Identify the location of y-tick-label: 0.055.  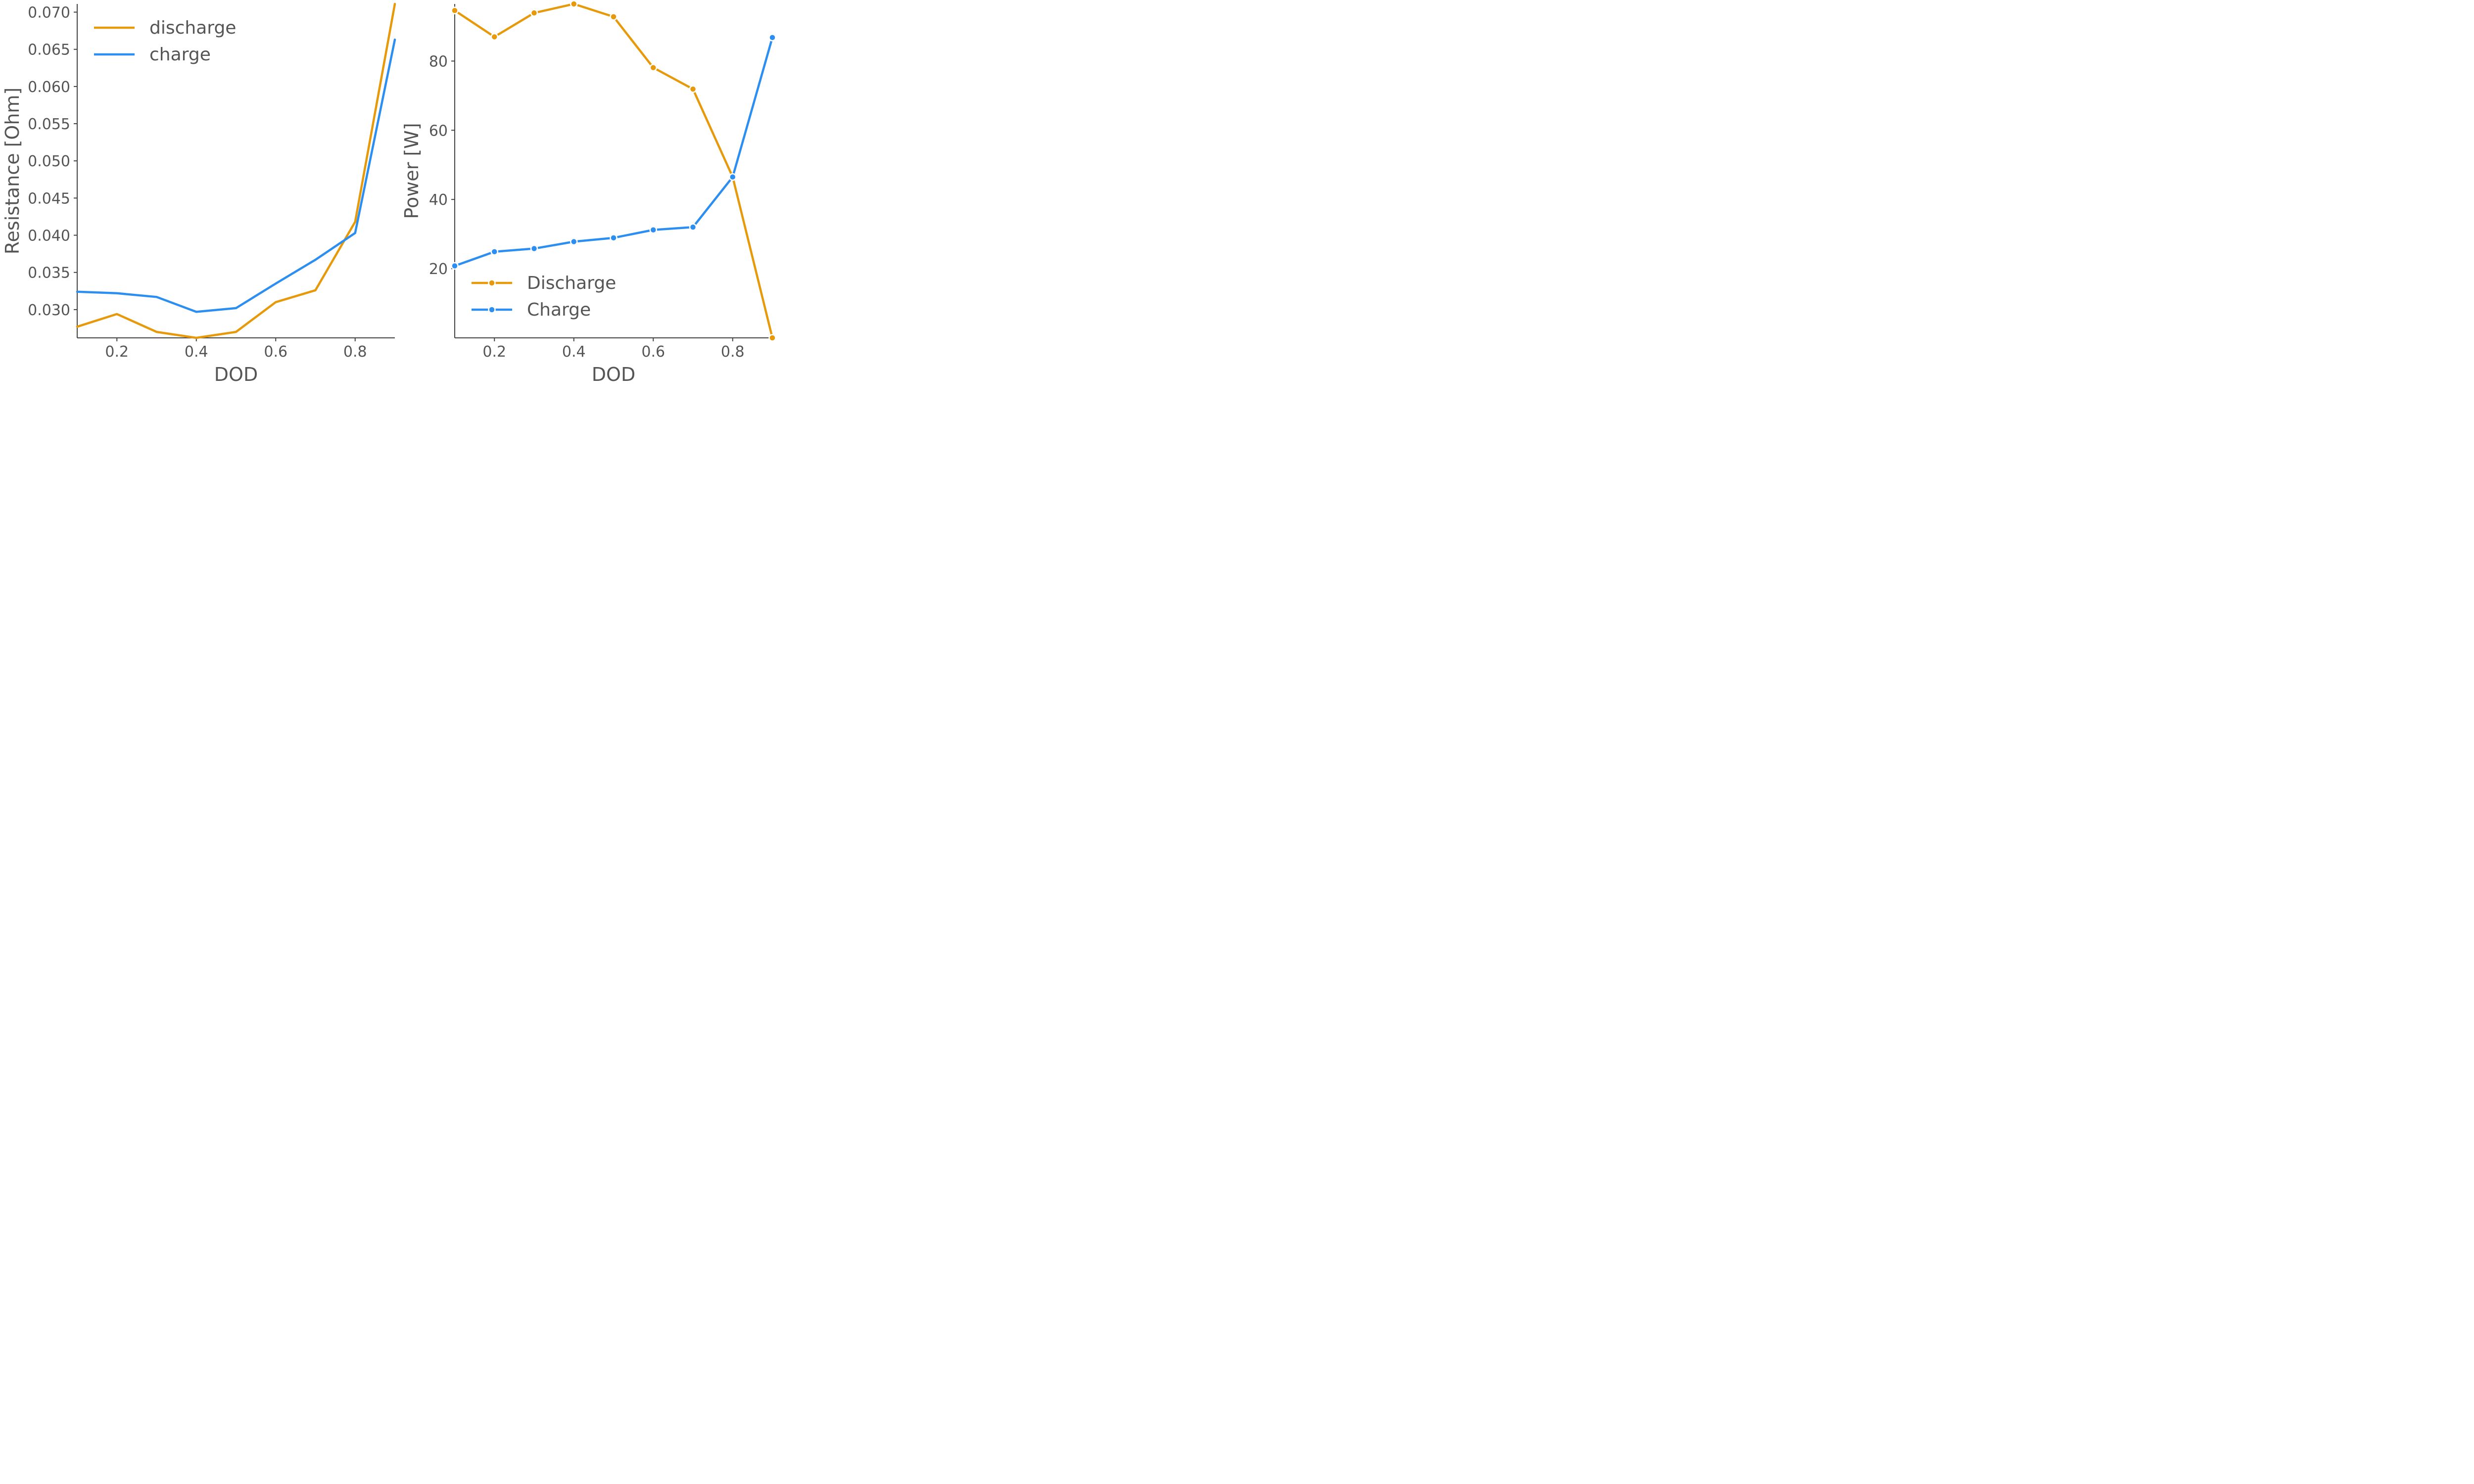
(49, 124).